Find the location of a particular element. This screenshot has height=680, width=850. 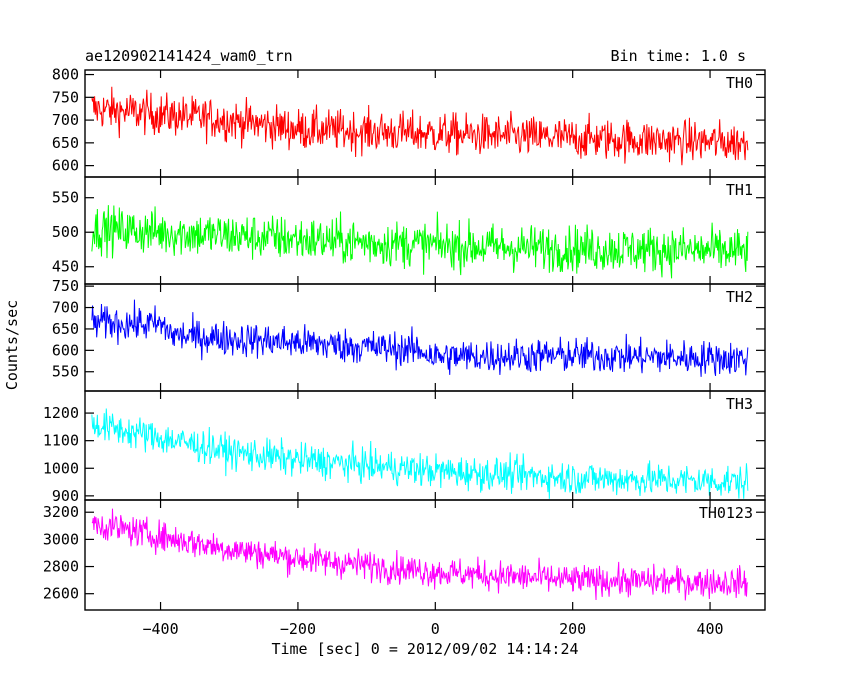

y-tick-label: 1200 is located at coordinates (61, 413).